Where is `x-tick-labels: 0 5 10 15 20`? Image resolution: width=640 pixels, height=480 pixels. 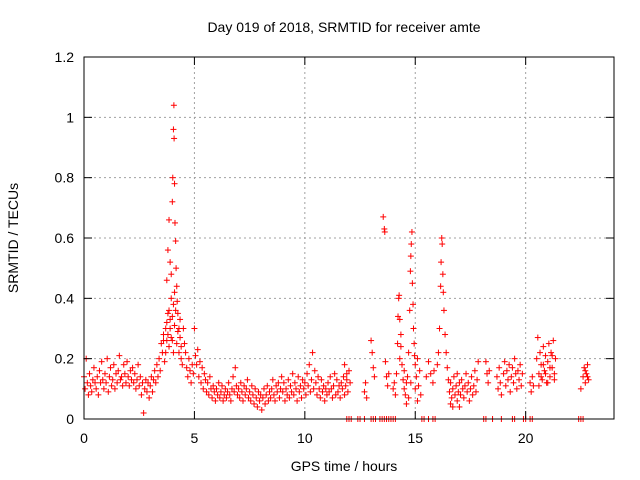 x-tick-labels: 0 5 10 15 20 is located at coordinates (307, 438).